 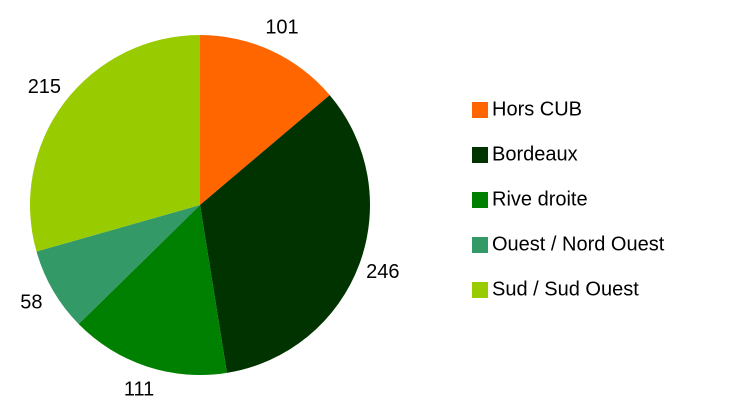 What do you see at coordinates (578, 244) in the screenshot?
I see `legend-label: Ouest / Nord Ouest` at bounding box center [578, 244].